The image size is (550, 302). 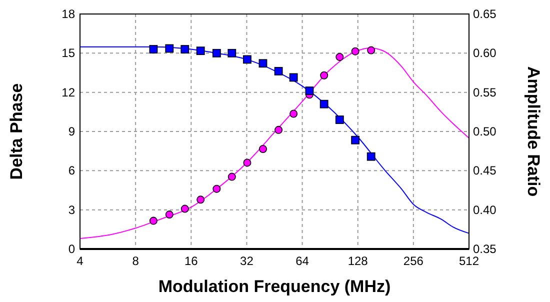 I want to click on y2-tick-label: 0.35, so click(x=485, y=249).